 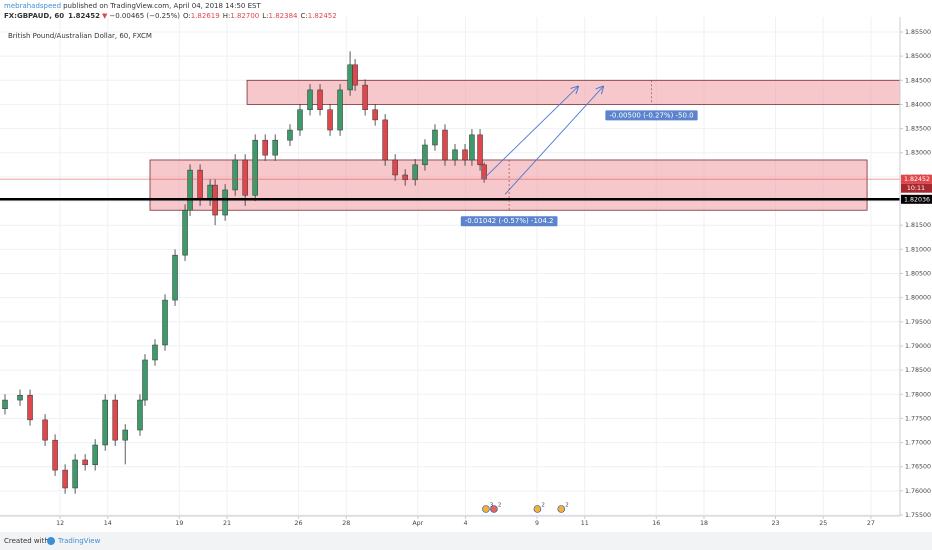 What do you see at coordinates (244, 16) in the screenshot?
I see `ohlc-value: 1.82700` at bounding box center [244, 16].